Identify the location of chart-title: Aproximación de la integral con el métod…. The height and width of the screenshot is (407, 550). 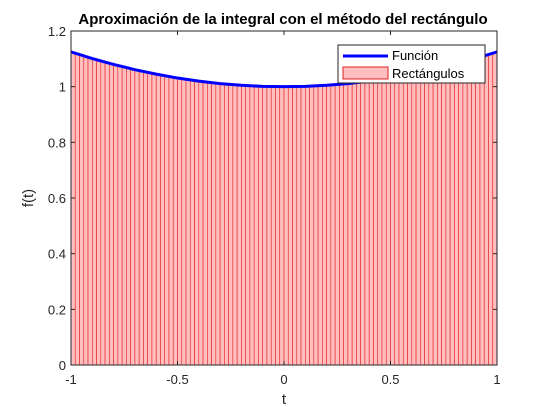
(282, 19).